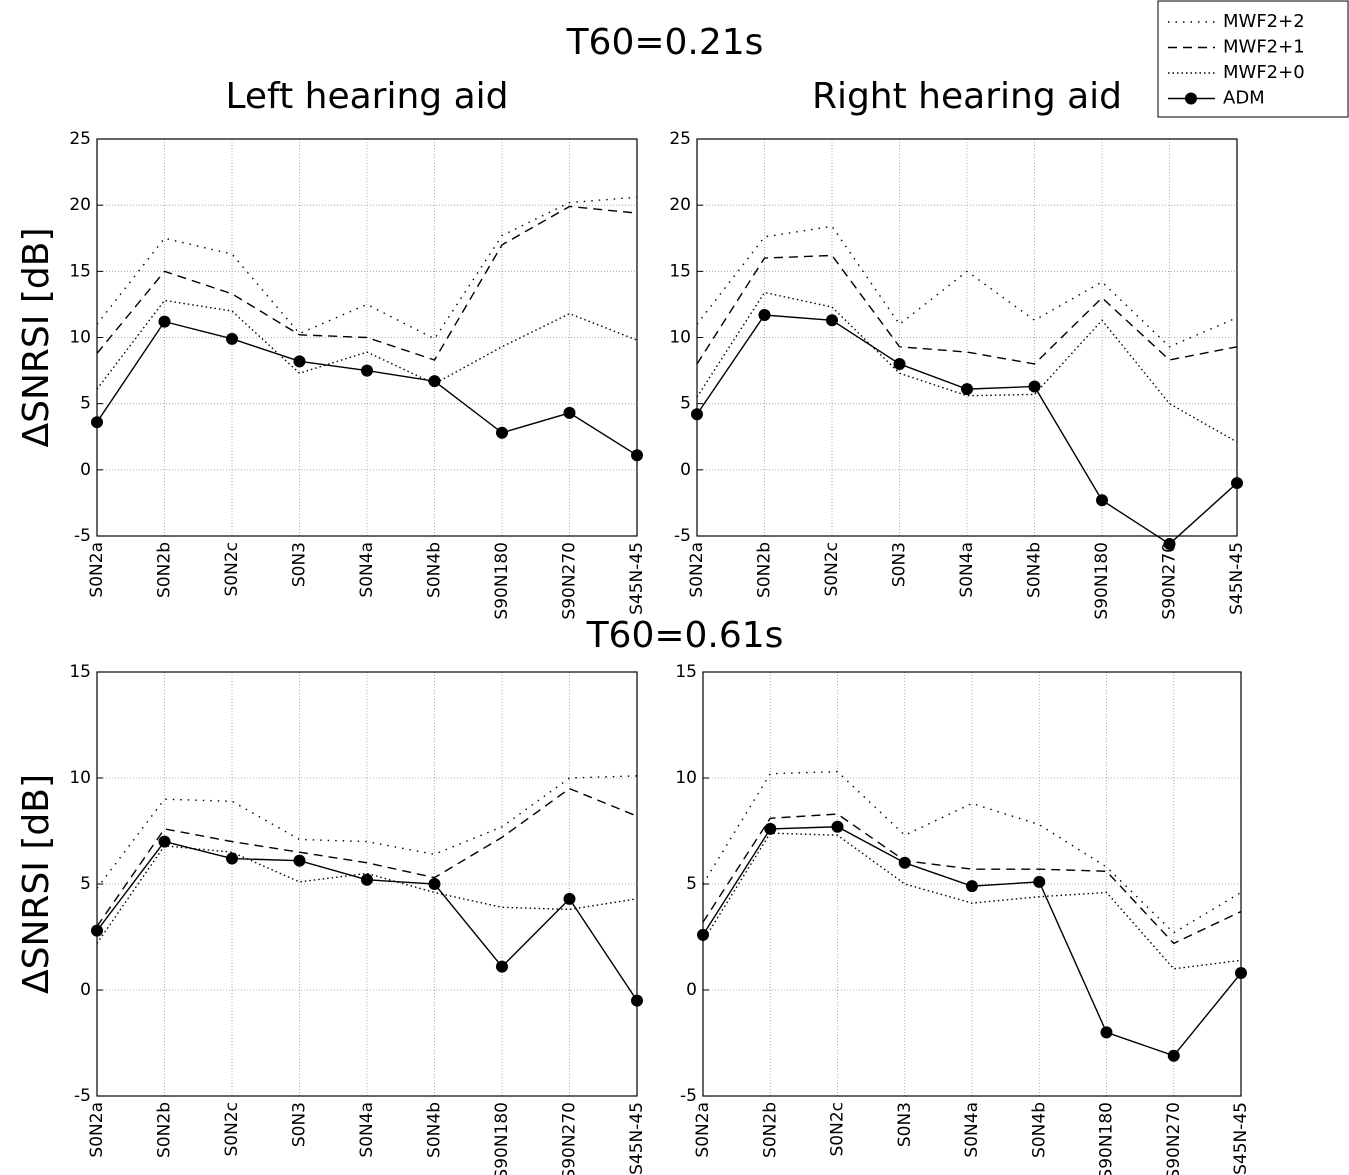  What do you see at coordinates (1191, 98) in the screenshot?
I see `legend-marker` at bounding box center [1191, 98].